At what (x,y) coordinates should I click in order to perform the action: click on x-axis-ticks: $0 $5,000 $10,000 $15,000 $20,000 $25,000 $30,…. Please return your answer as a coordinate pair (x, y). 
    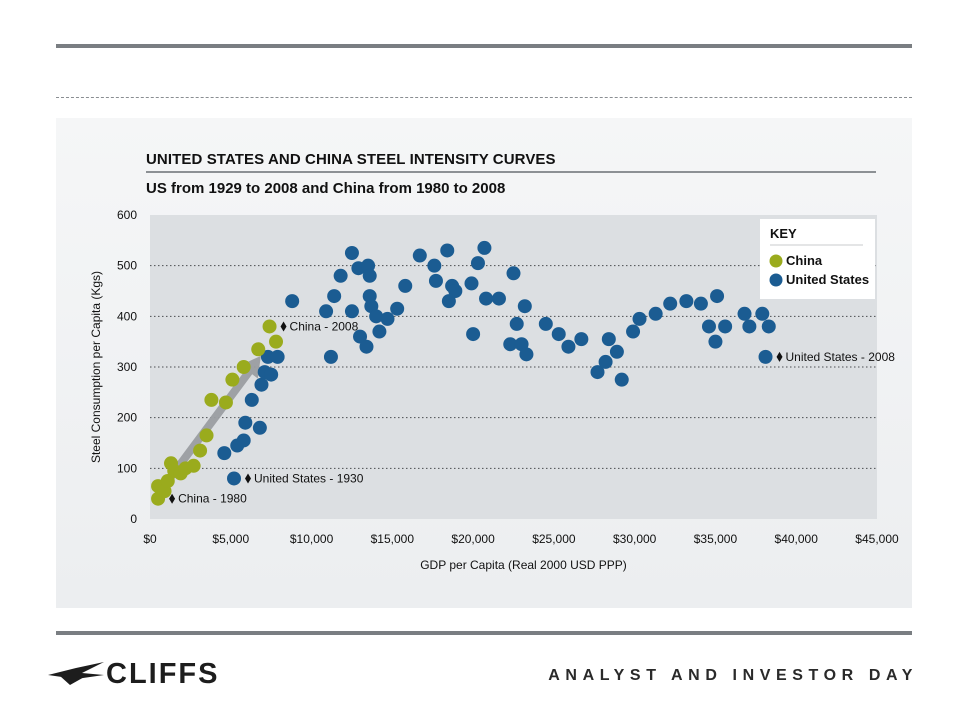
    Looking at the image, I should click on (521, 539).